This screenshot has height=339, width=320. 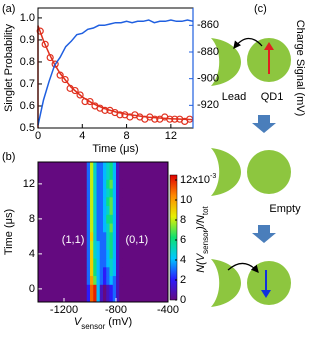 I want to click on colorbar-tick-label: 0, so click(x=183, y=300).